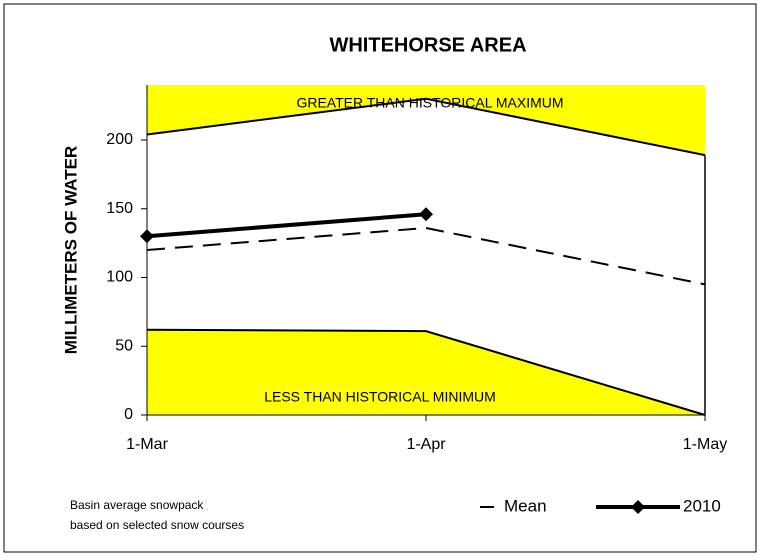  What do you see at coordinates (702, 505) in the screenshot?
I see `legend-label: 2010` at bounding box center [702, 505].